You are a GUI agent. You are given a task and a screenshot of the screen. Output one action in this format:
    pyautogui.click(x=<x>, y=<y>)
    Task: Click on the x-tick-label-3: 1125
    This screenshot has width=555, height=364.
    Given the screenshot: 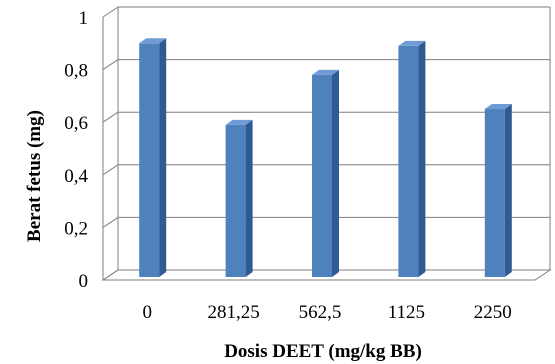 What is the action you would take?
    pyautogui.click(x=406, y=312)
    